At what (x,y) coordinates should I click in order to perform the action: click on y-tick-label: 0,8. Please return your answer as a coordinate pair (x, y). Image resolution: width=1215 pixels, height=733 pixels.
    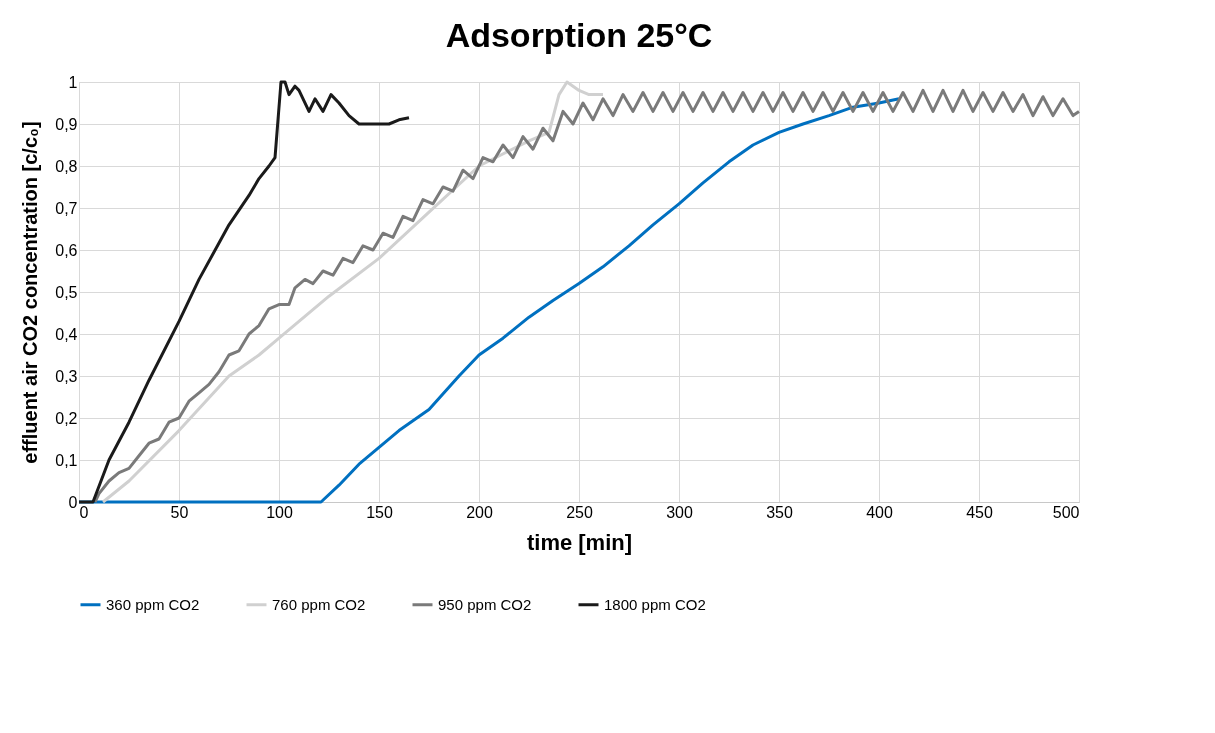
    Looking at the image, I should click on (66, 166).